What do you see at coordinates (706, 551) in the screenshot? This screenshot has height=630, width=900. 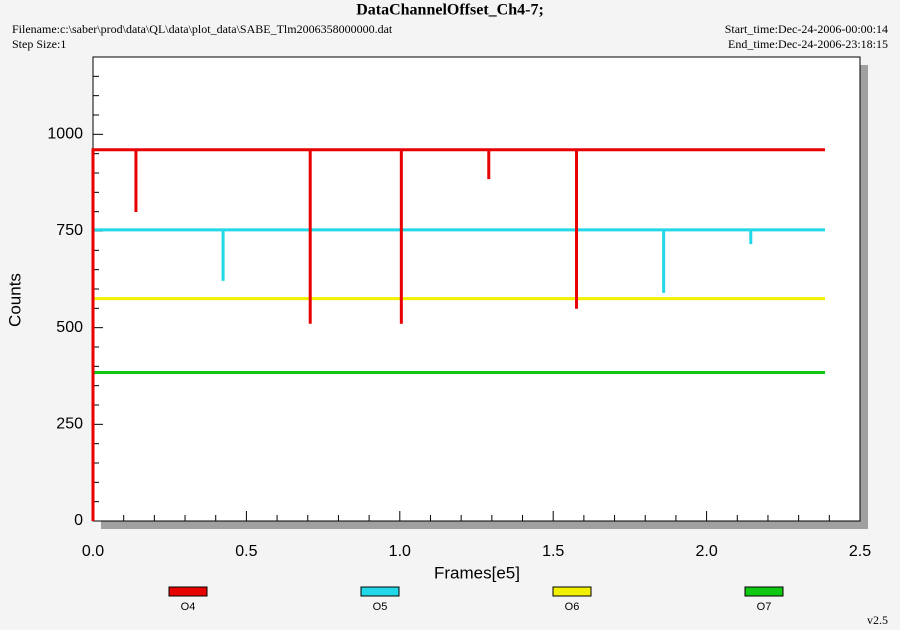 I see `x-tick-label: 2.0` at bounding box center [706, 551].